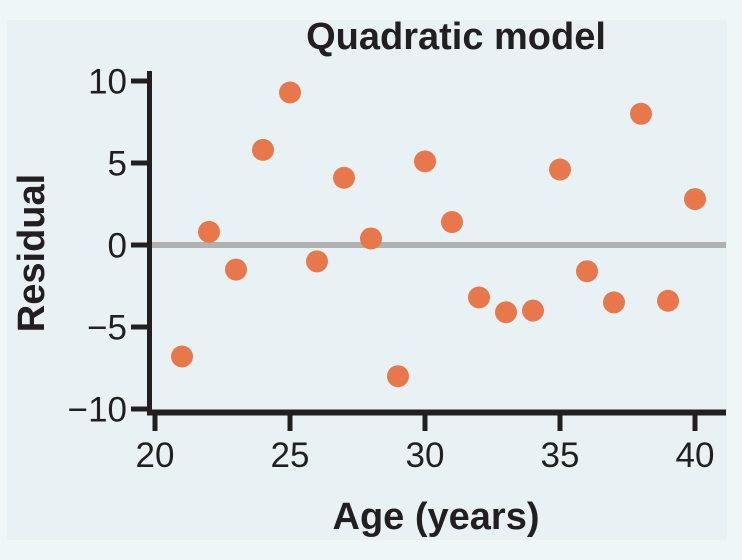  I want to click on y-tick-label: 0, so click(117, 245).